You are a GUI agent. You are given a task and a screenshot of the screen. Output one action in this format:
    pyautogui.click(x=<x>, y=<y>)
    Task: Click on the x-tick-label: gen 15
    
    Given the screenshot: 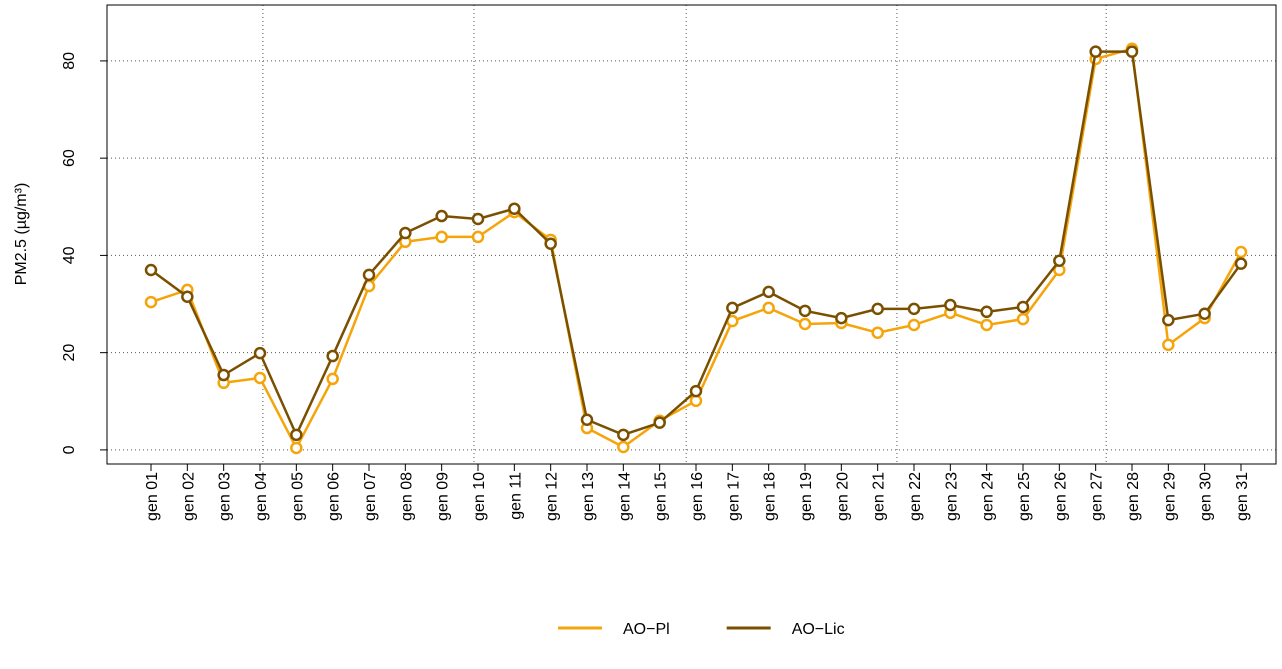 What is the action you would take?
    pyautogui.click(x=661, y=496)
    